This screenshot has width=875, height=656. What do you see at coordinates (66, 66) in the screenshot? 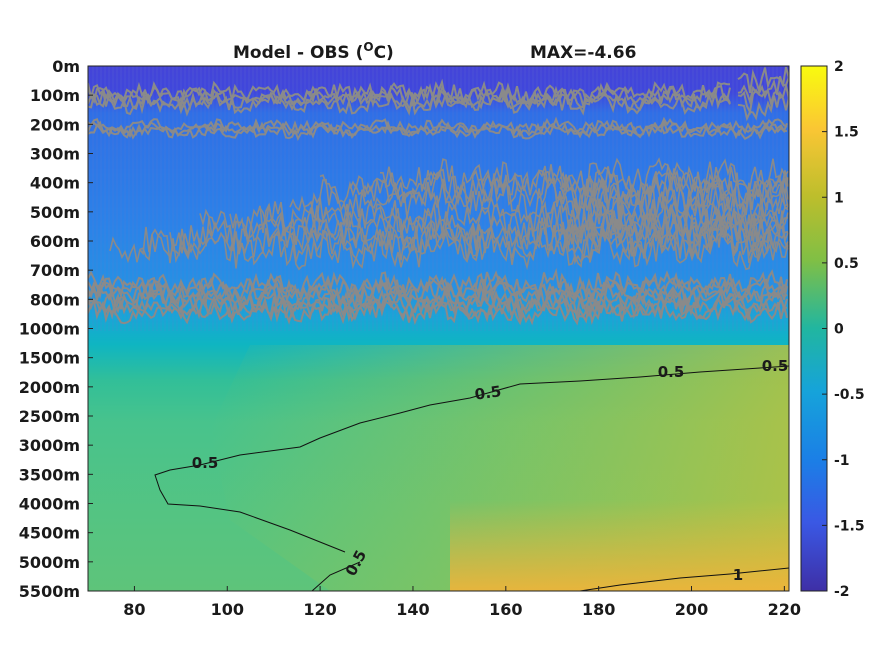
I see `y-tick-label: 0m` at bounding box center [66, 66].